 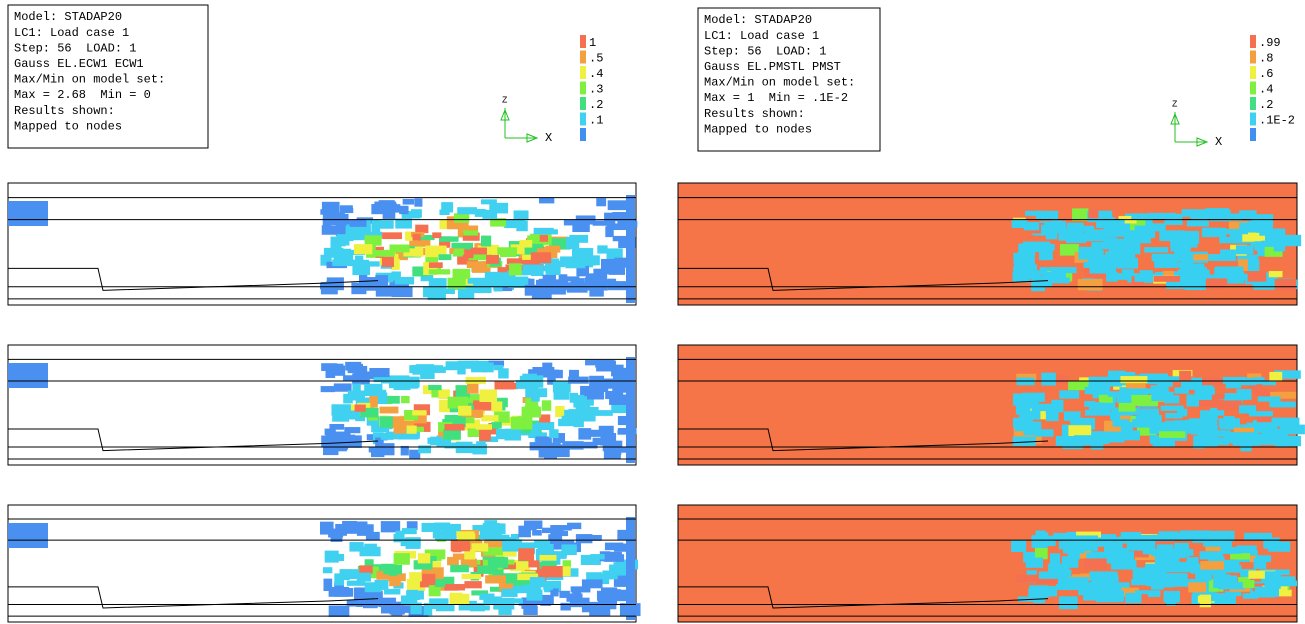 What do you see at coordinates (82, 95) in the screenshot?
I see `info-line: Max = 2.68 Min = 0` at bounding box center [82, 95].